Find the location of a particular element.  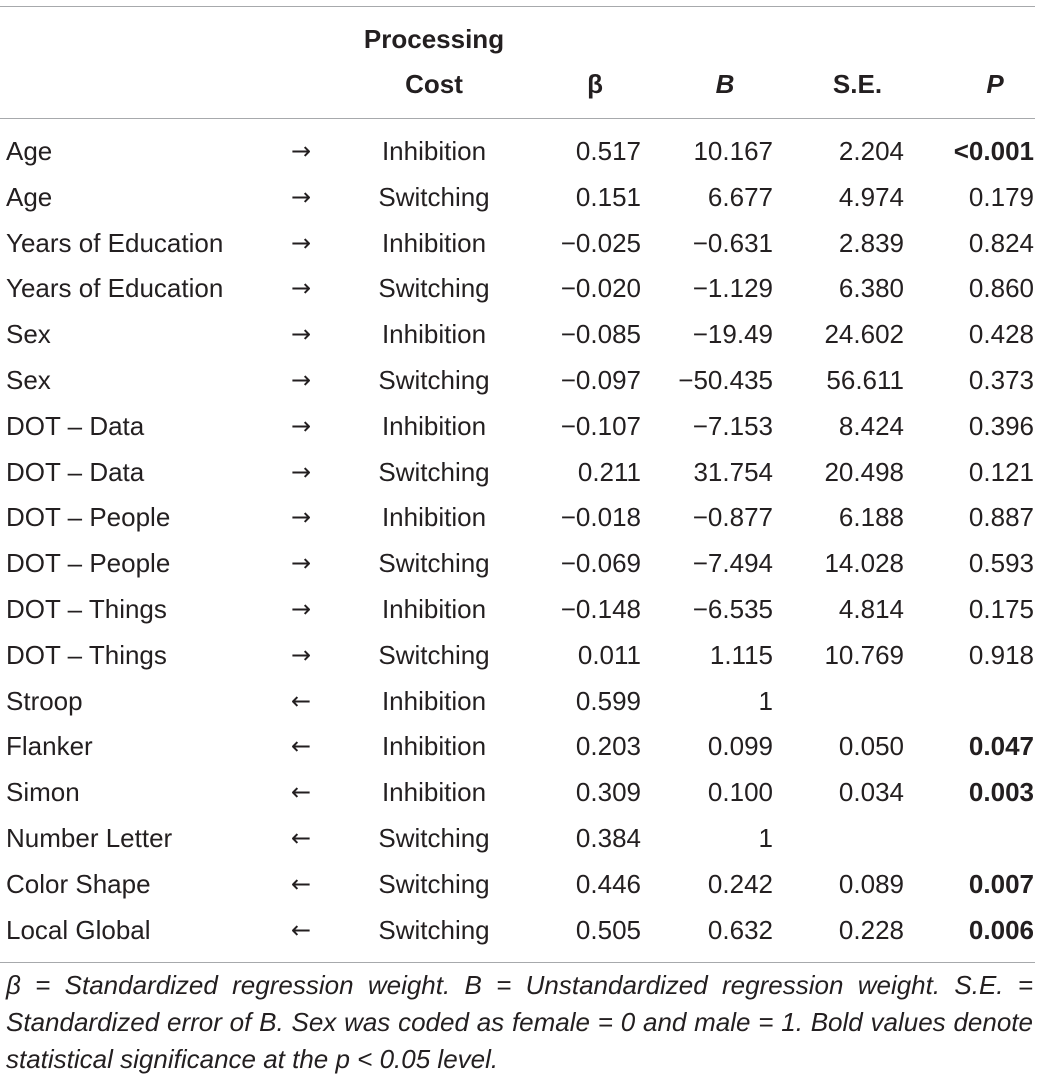

row-label: Color Shape is located at coordinates (78, 883).